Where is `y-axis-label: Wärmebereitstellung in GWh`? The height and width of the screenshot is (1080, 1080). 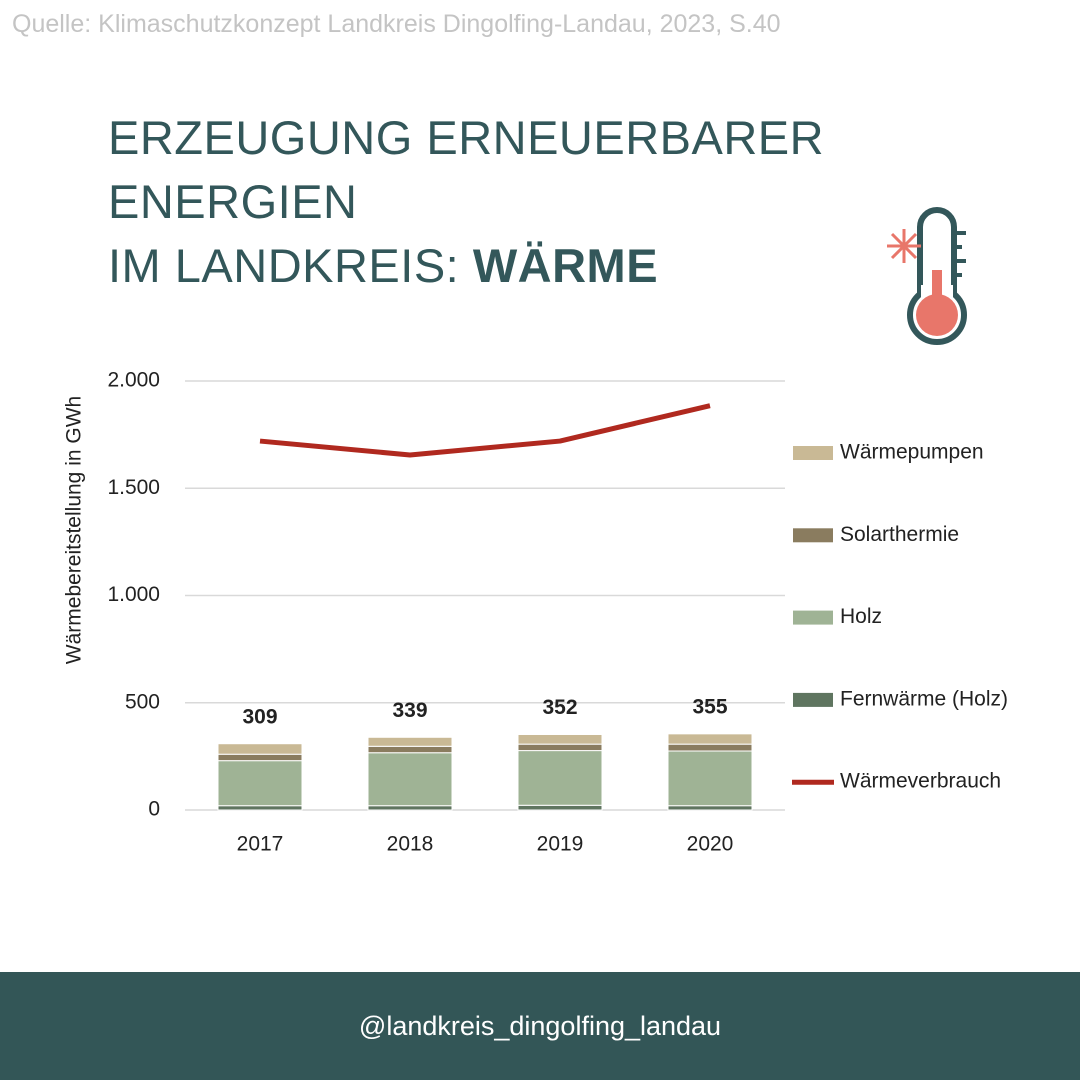 y-axis-label: Wärmebereitstellung in GWh is located at coordinates (74, 530).